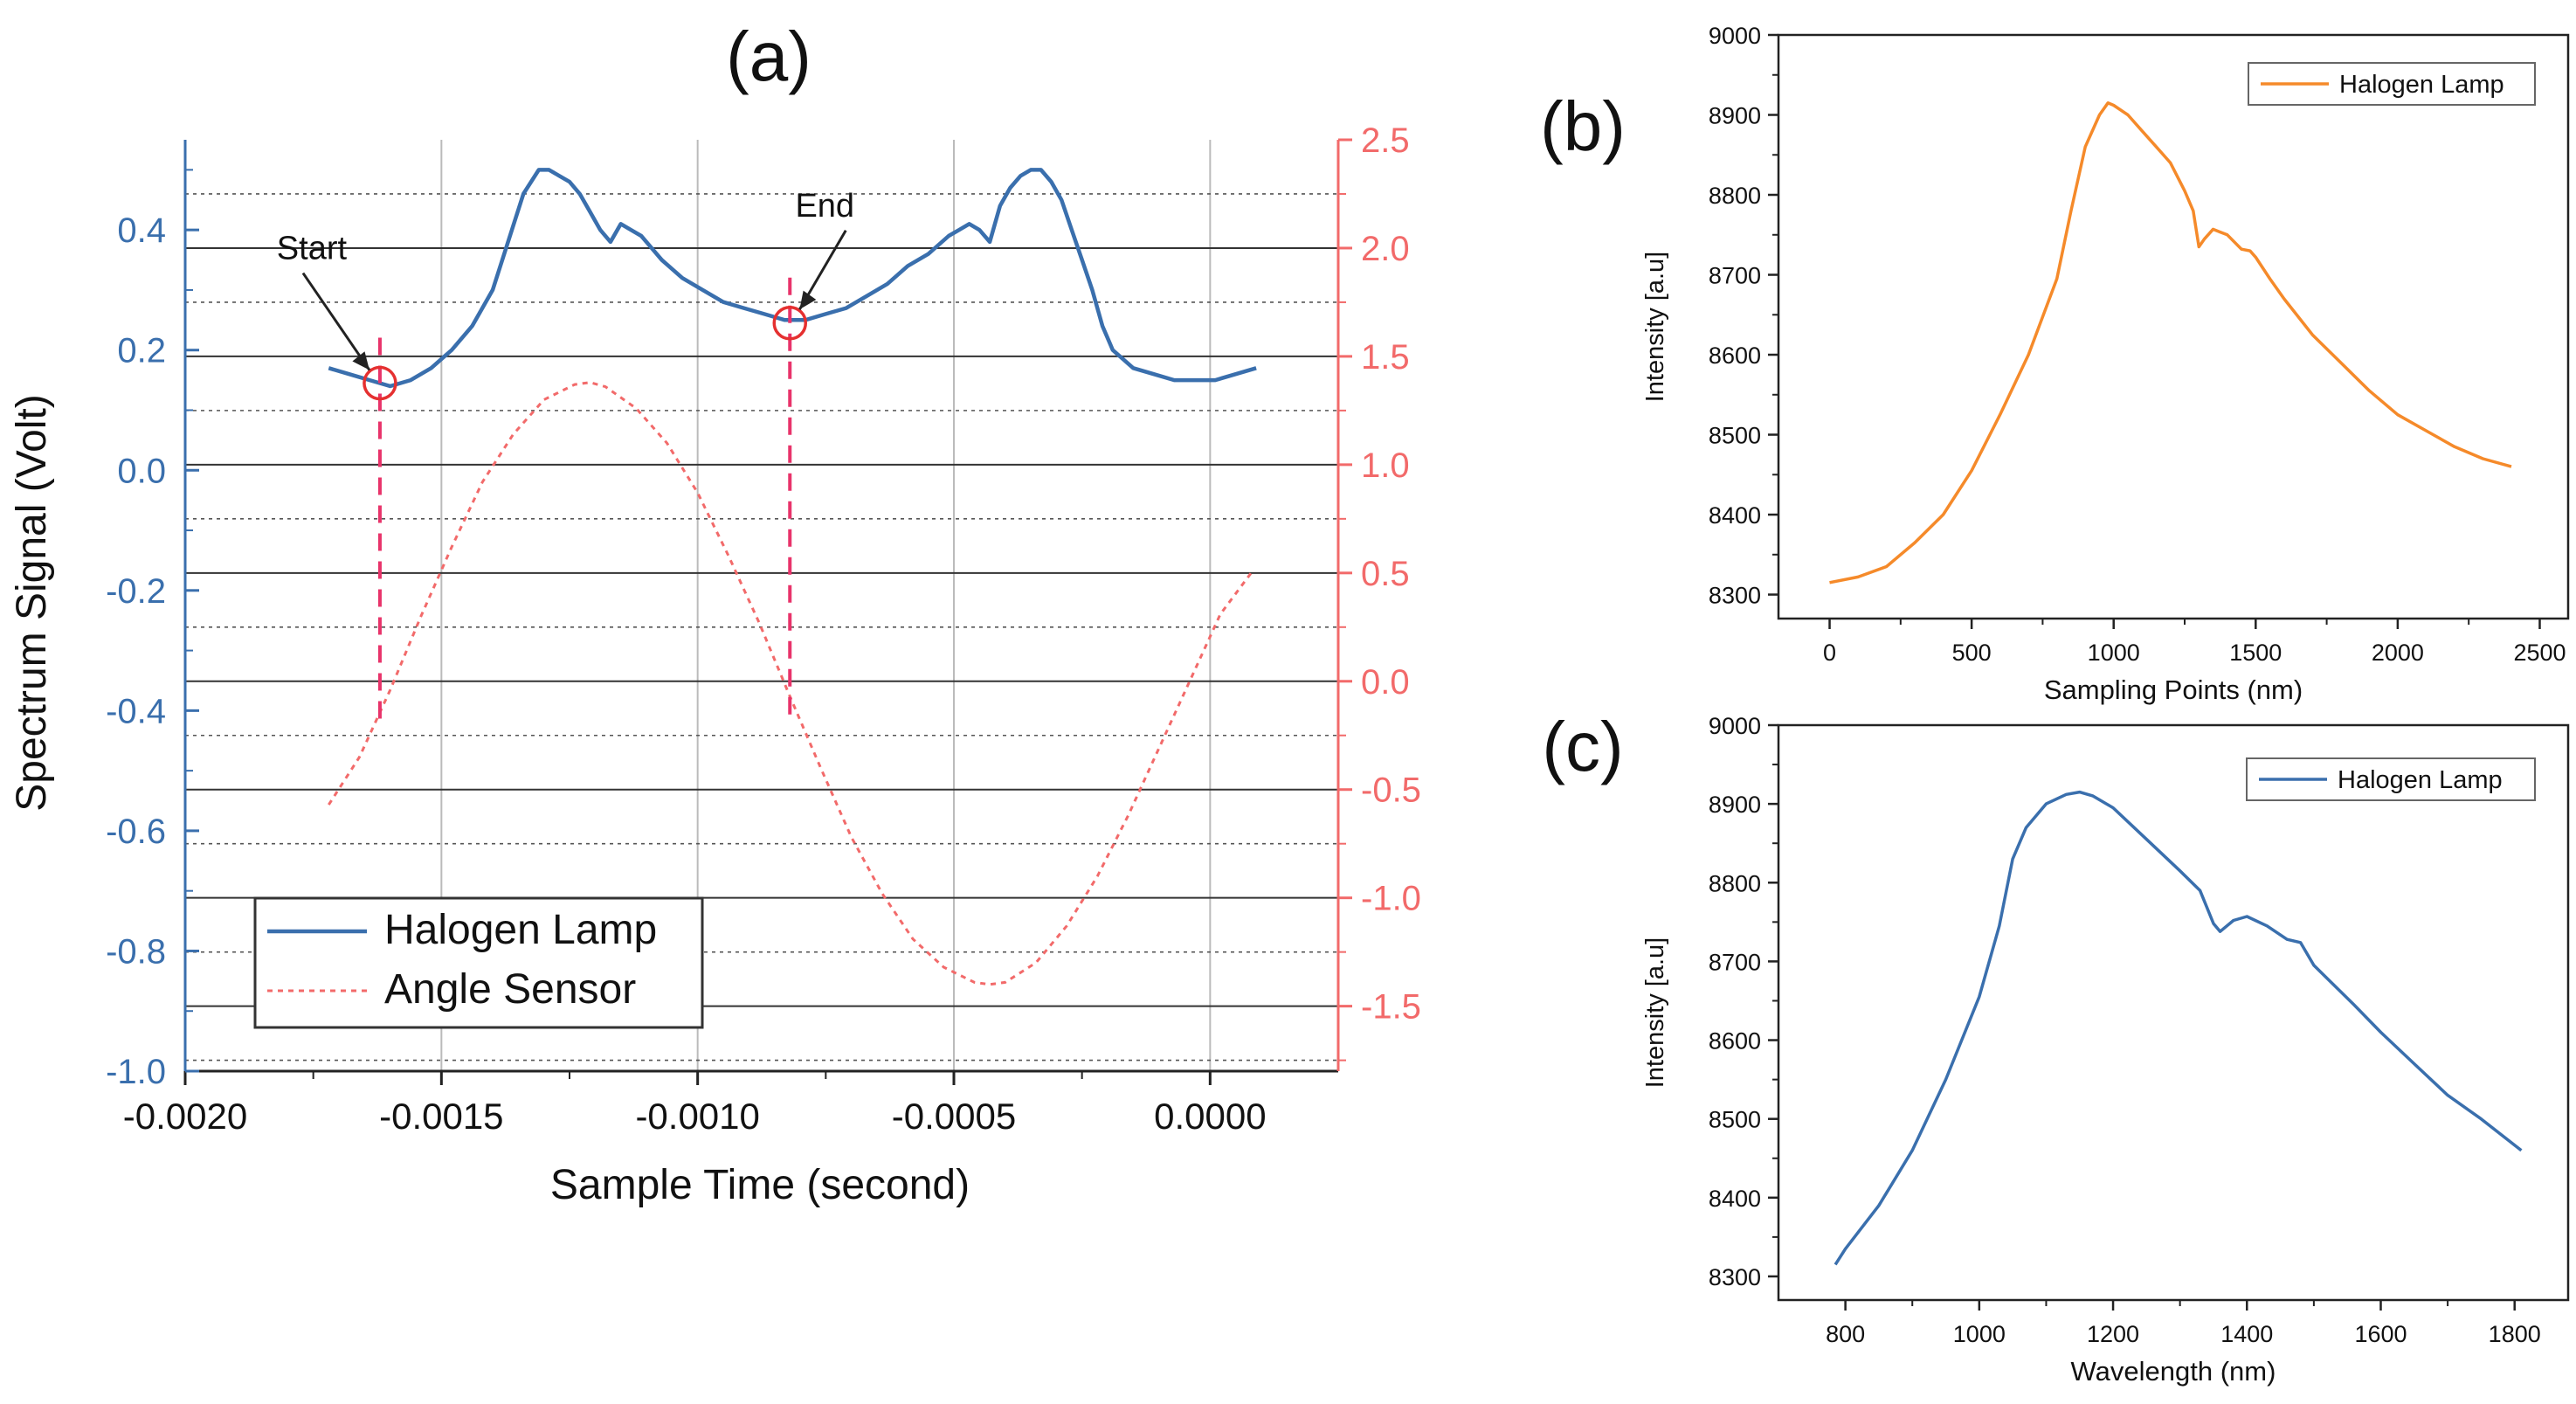  What do you see at coordinates (336, 322) in the screenshot?
I see `annotation-arrow` at bounding box center [336, 322].